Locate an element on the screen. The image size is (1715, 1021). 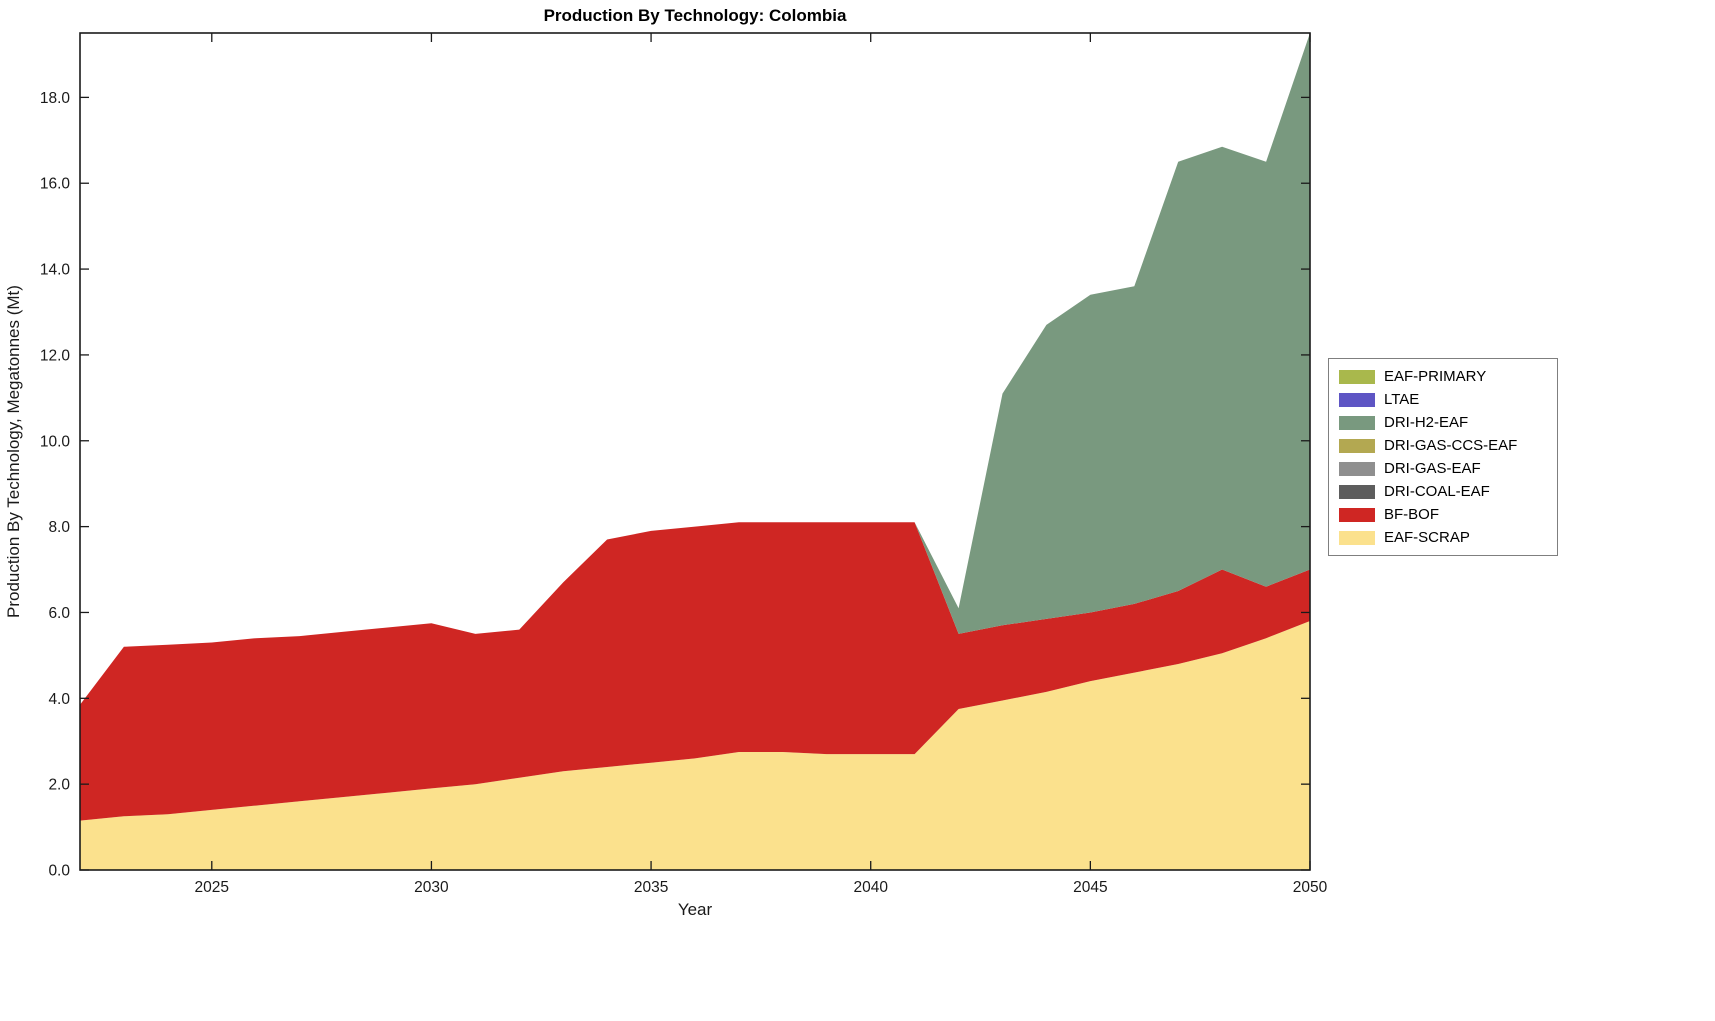
x-axis-label: Year is located at coordinates (695, 909).